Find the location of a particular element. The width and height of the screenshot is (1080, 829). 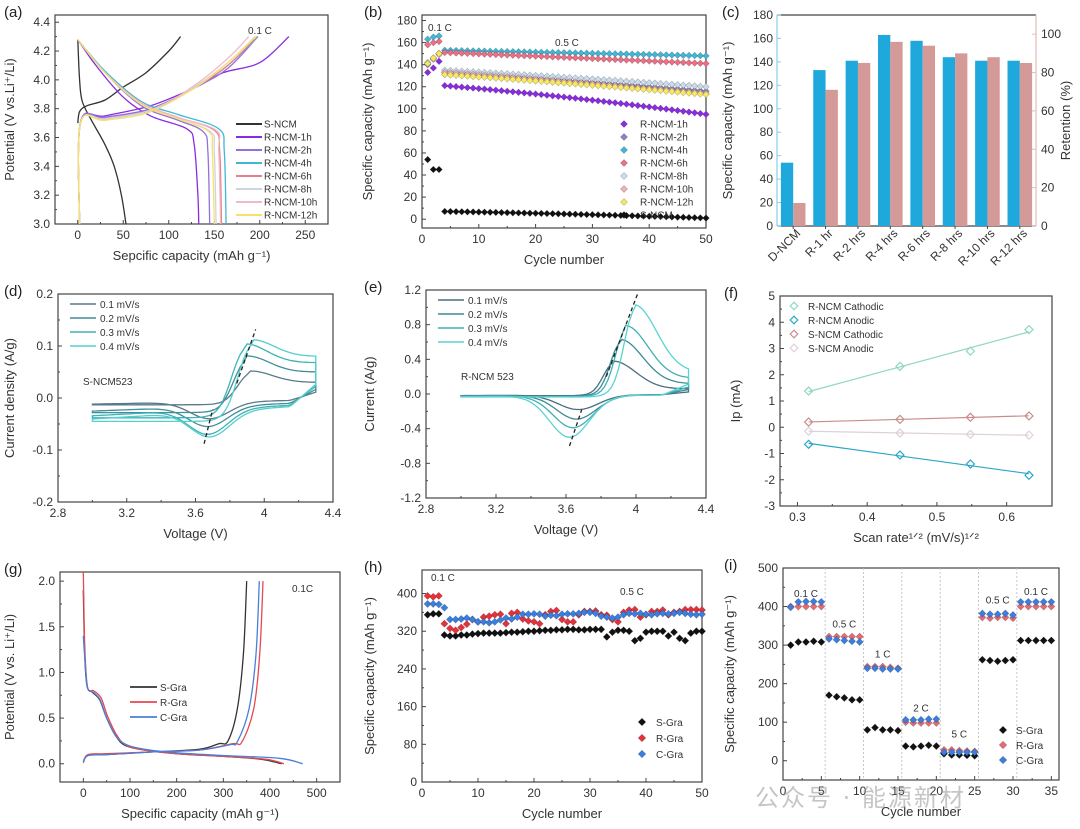

peak-shift-trend-line is located at coordinates (622, 335).